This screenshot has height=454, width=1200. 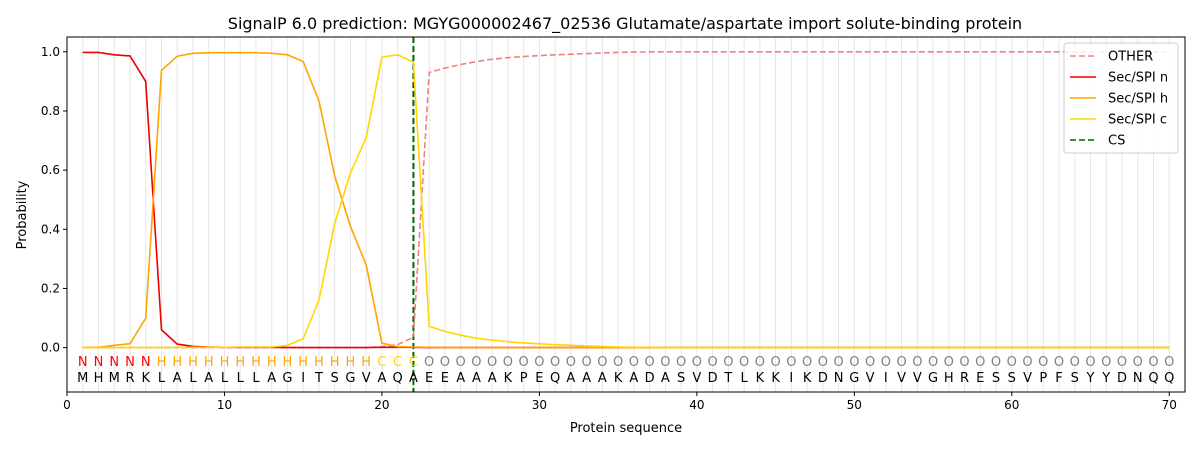 I want to click on y-tick-label: 0.4, so click(x=50, y=229).